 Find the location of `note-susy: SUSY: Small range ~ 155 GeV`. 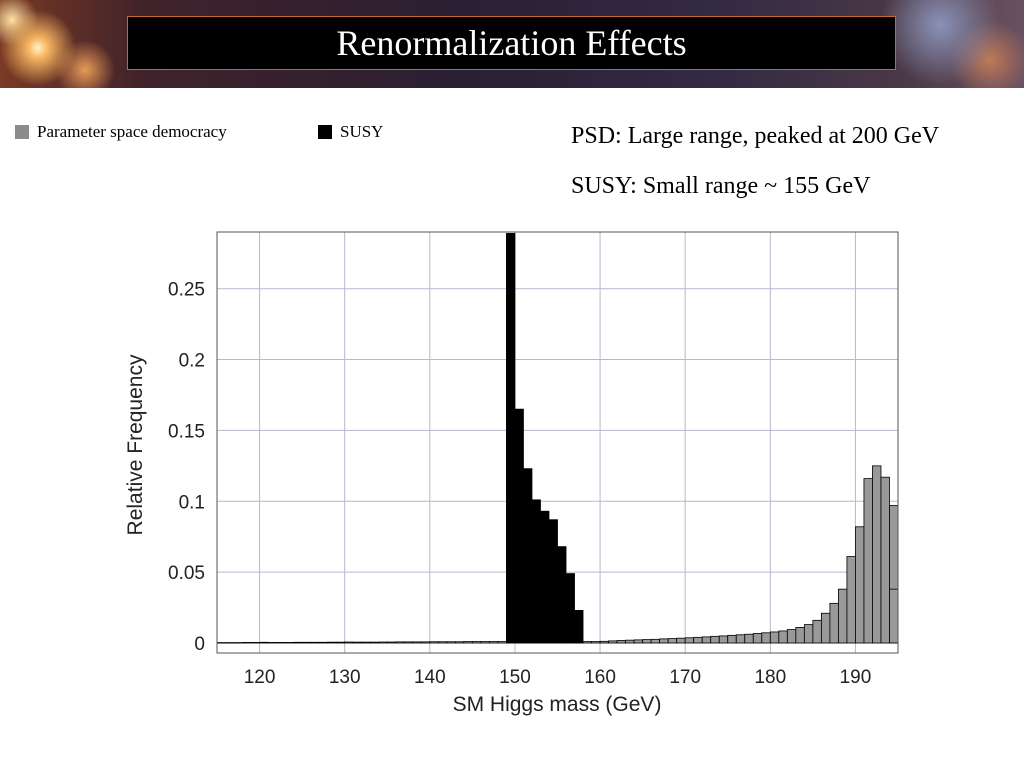

note-susy: SUSY: Small range ~ 155 GeV is located at coordinates (721, 186).